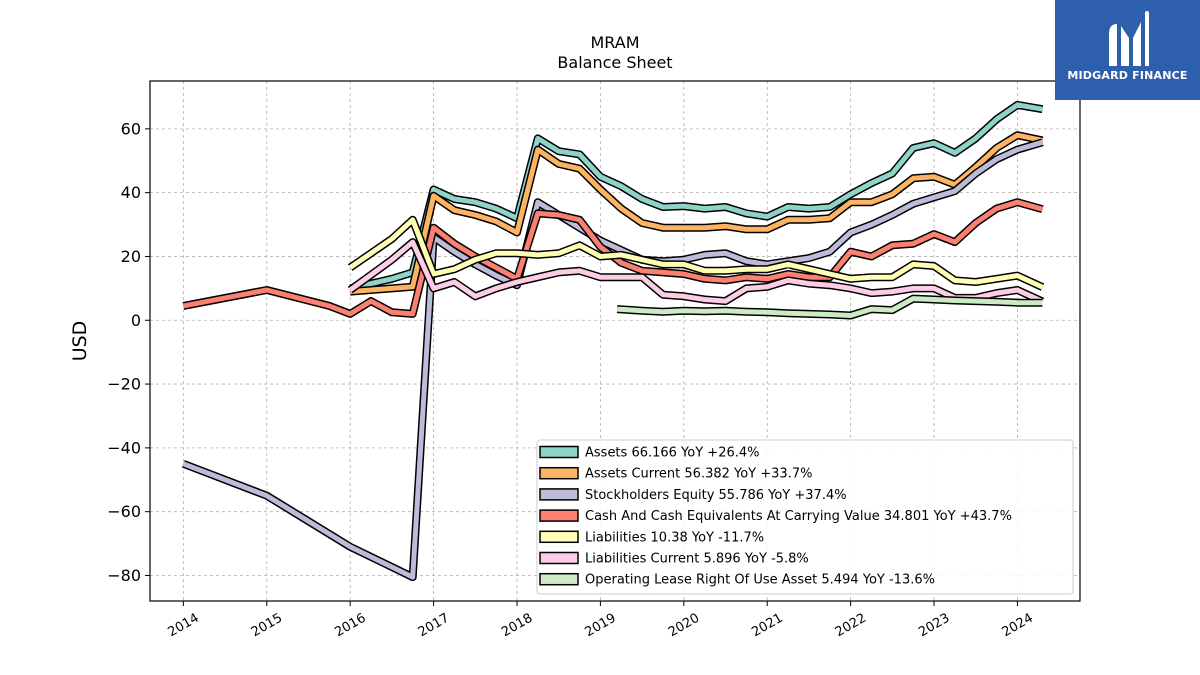 Image resolution: width=1200 pixels, height=675 pixels. What do you see at coordinates (131, 256) in the screenshot?
I see `y-tick-label: 20` at bounding box center [131, 256].